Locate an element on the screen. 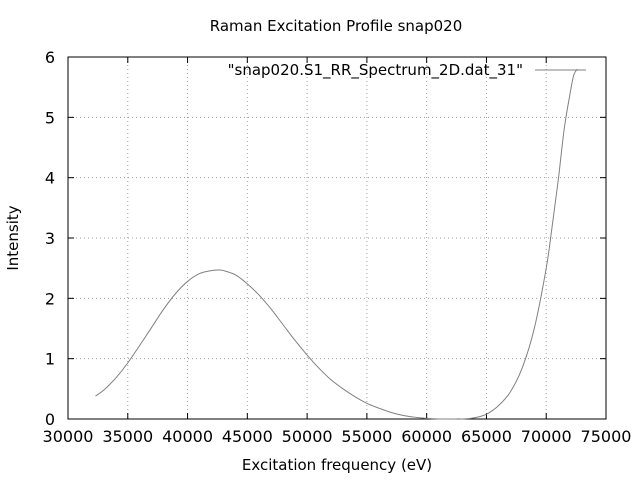 This screenshot has width=640, height=480. x-tick-label: 55000 is located at coordinates (366, 436).